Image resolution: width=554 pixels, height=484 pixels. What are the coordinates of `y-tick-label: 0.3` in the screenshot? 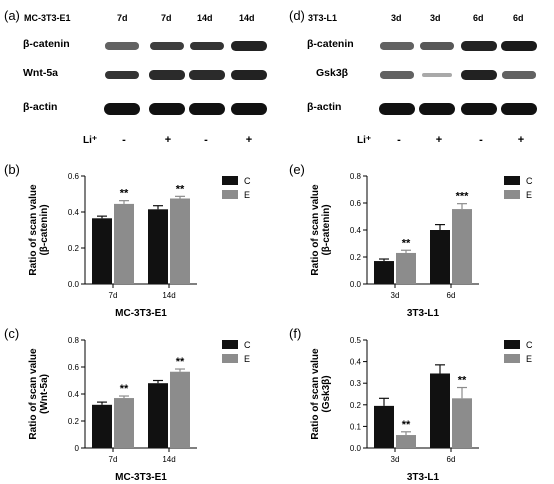 It's located at (356, 383).